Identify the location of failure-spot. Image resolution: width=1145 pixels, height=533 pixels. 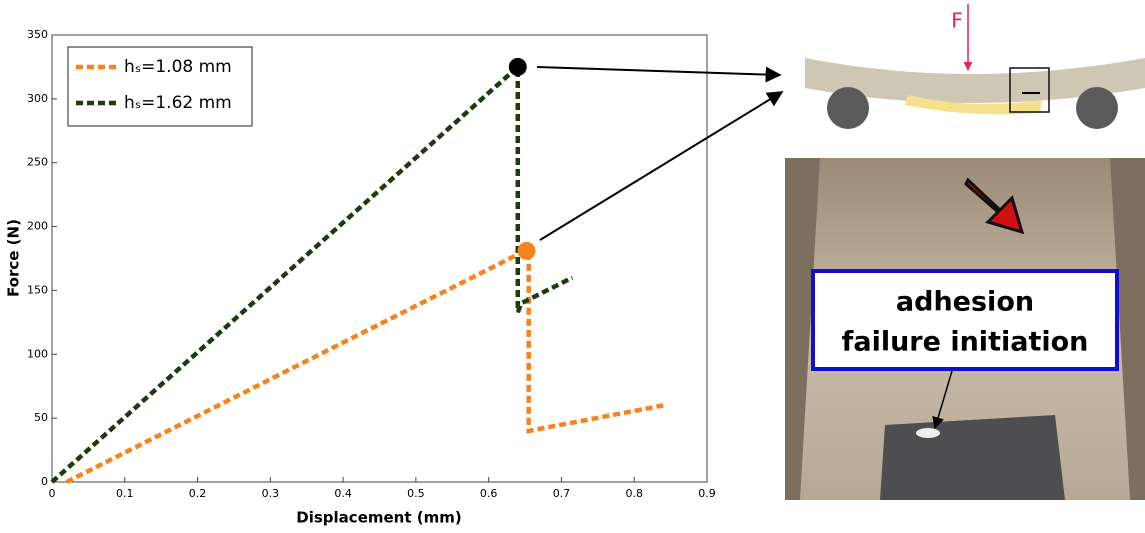
(928, 433).